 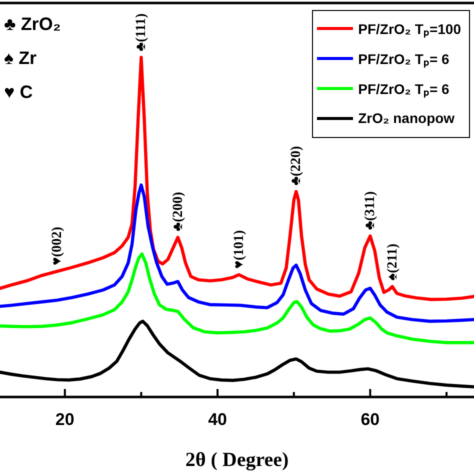 What do you see at coordinates (18, 92) in the screenshot?
I see `annotation: ♥ C` at bounding box center [18, 92].